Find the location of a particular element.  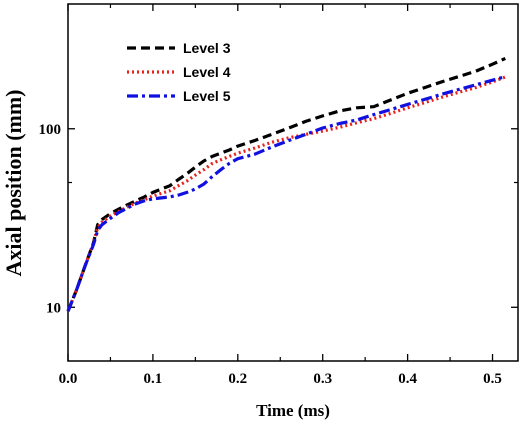

legend: Level 3 Level 4 Level 5 is located at coordinates (179, 72).